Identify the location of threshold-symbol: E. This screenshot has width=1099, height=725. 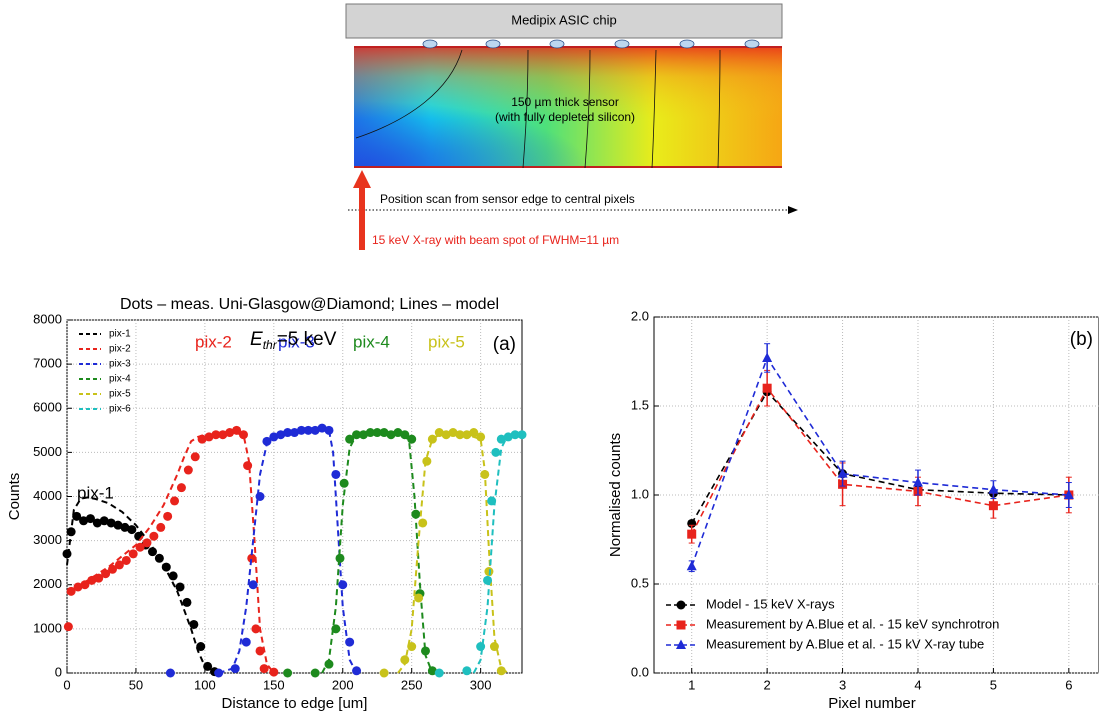
(256, 339).